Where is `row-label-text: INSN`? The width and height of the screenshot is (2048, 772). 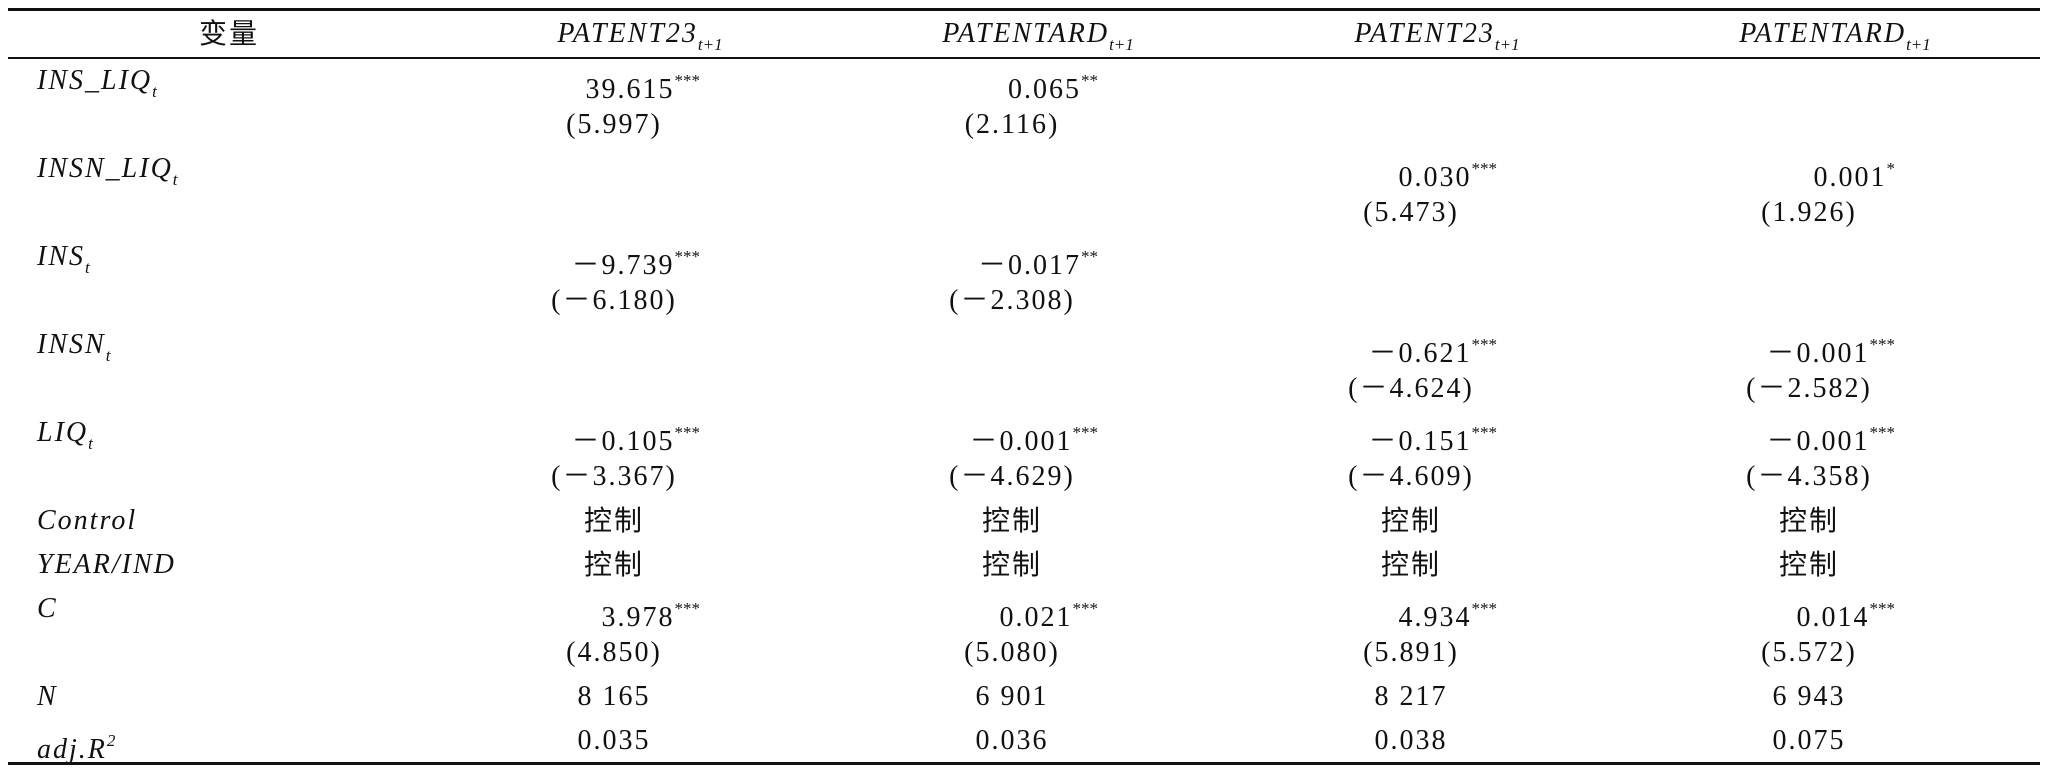 row-label-text: INSN is located at coordinates (71, 344).